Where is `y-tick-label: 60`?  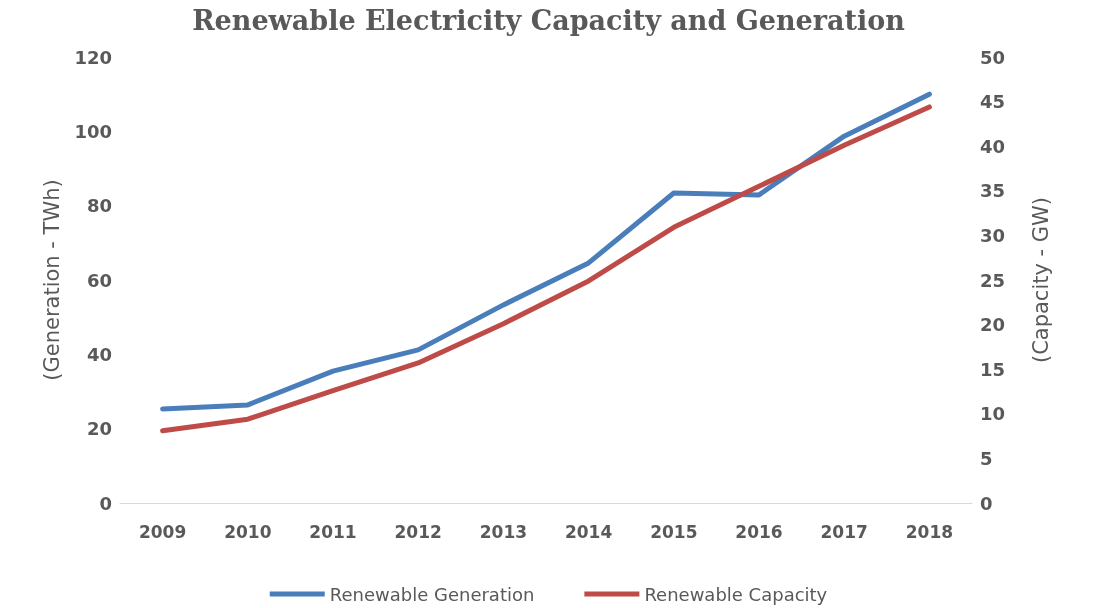 y-tick-label: 60 is located at coordinates (99, 280).